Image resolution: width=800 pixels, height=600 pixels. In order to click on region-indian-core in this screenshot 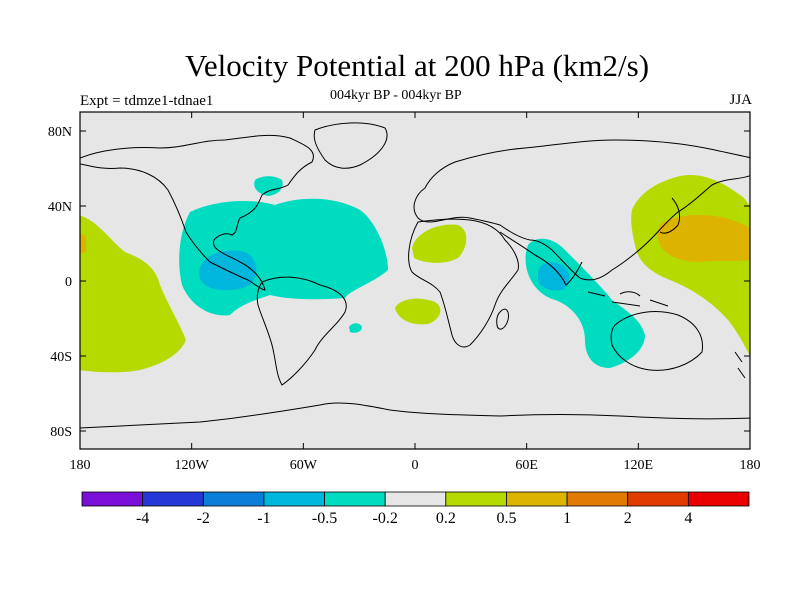, I will do `click(554, 276)`.